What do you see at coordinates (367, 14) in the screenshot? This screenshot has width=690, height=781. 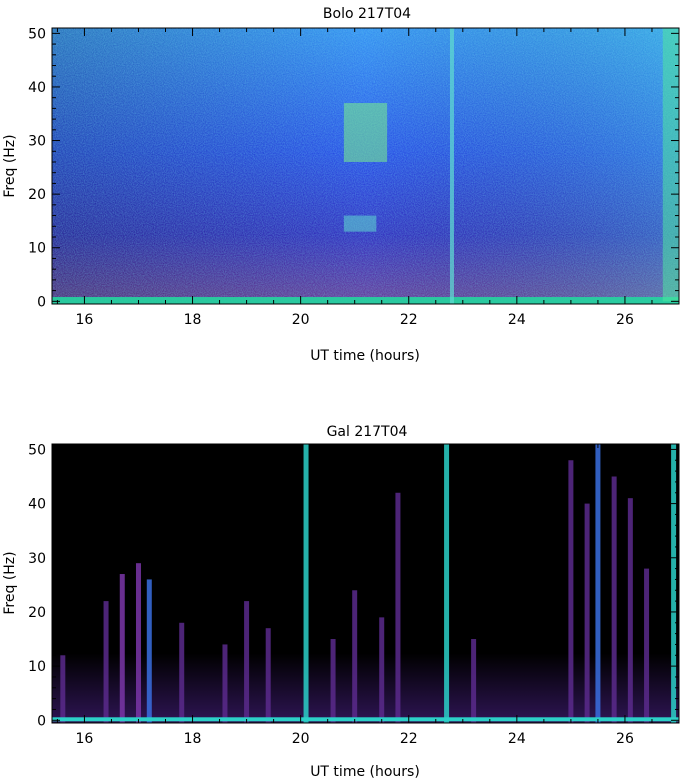 I see `bolo-title: Bolo 217T04` at bounding box center [367, 14].